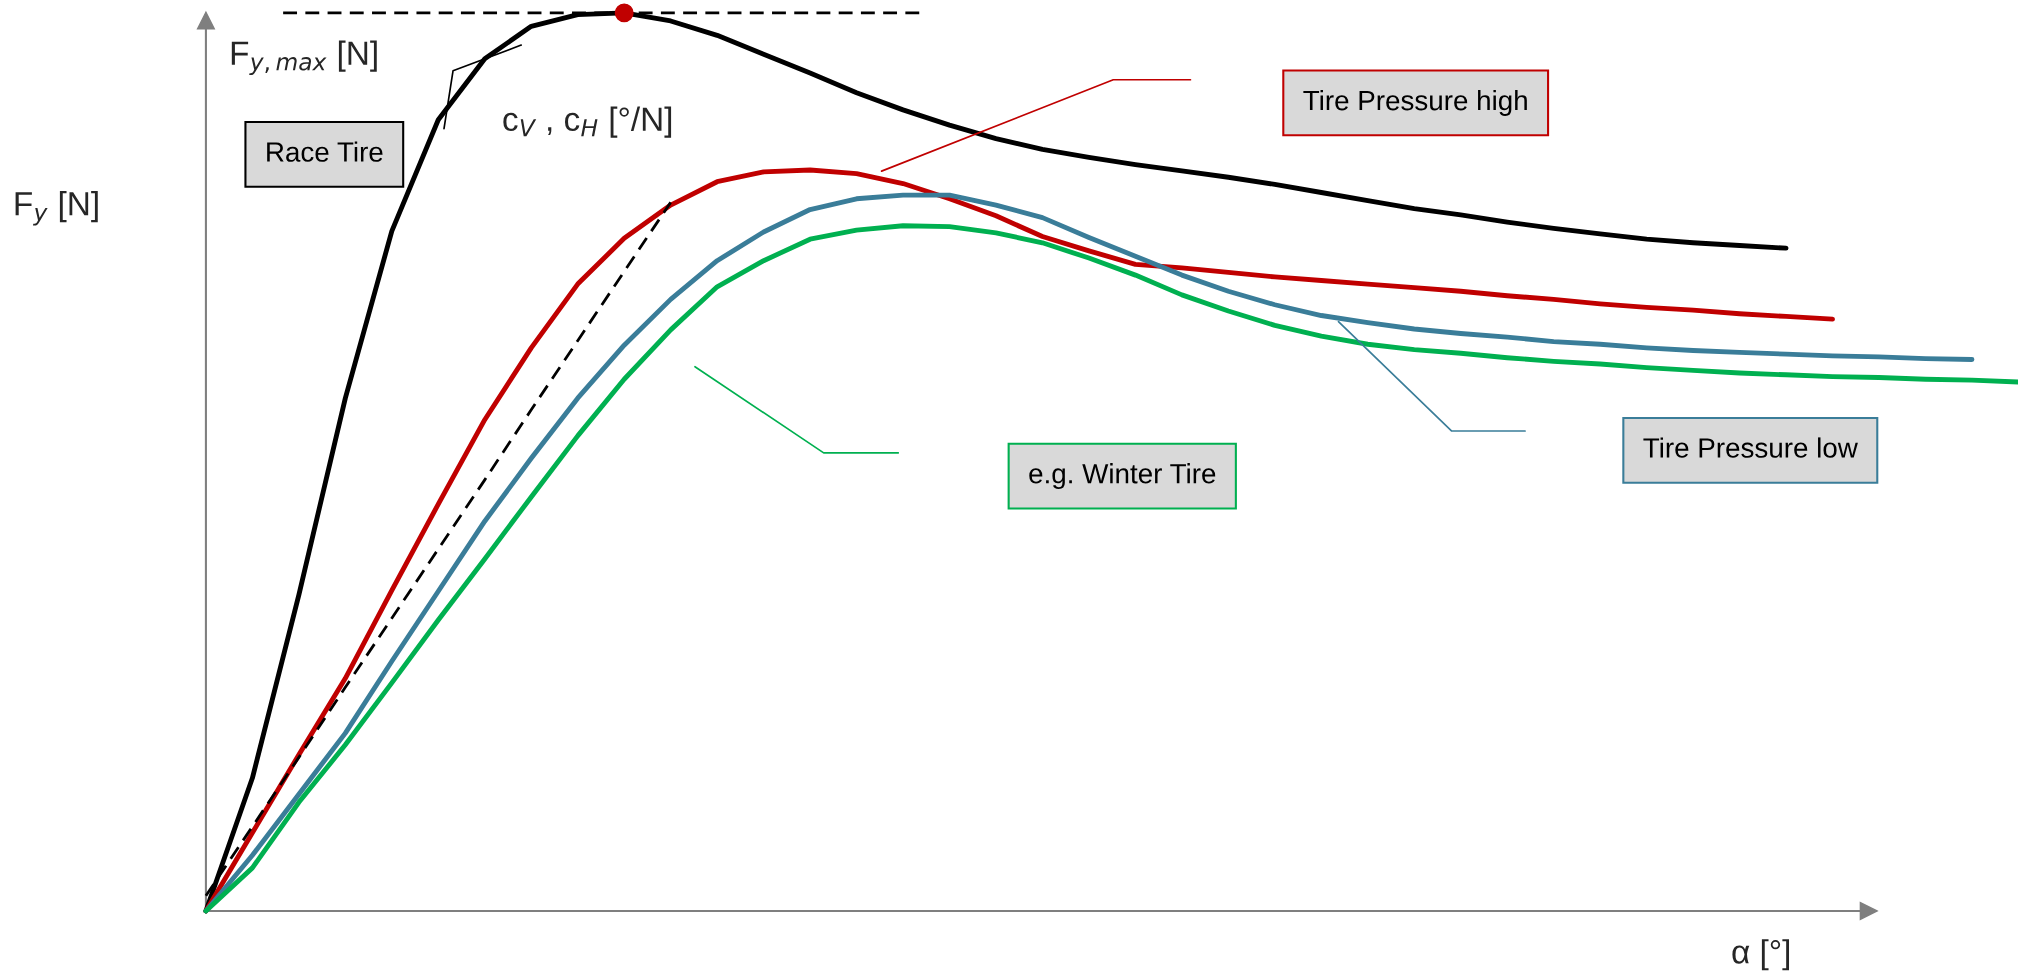  What do you see at coordinates (1122, 476) in the screenshot?
I see `text: e.g. Winter Tire` at bounding box center [1122, 476].